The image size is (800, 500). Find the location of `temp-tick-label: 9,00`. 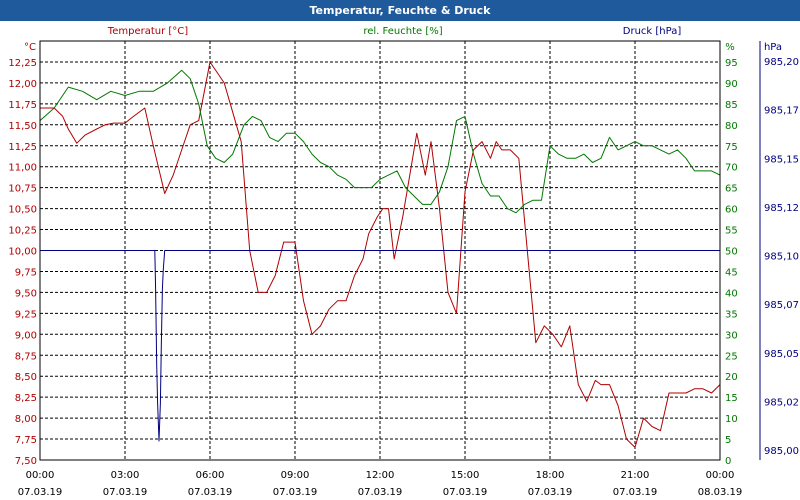

temp-tick-label: 9,00 is located at coordinates (26, 335).